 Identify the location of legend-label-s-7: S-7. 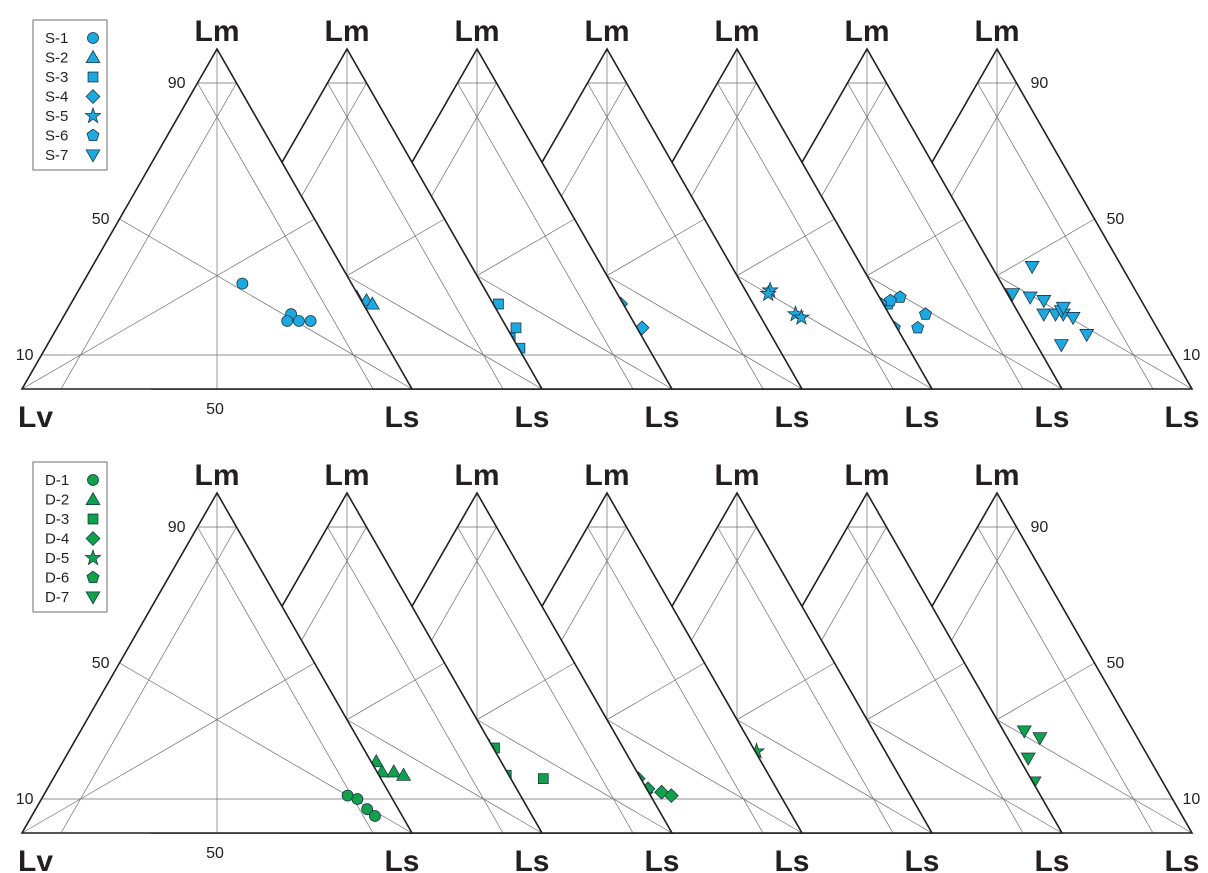
(56, 155).